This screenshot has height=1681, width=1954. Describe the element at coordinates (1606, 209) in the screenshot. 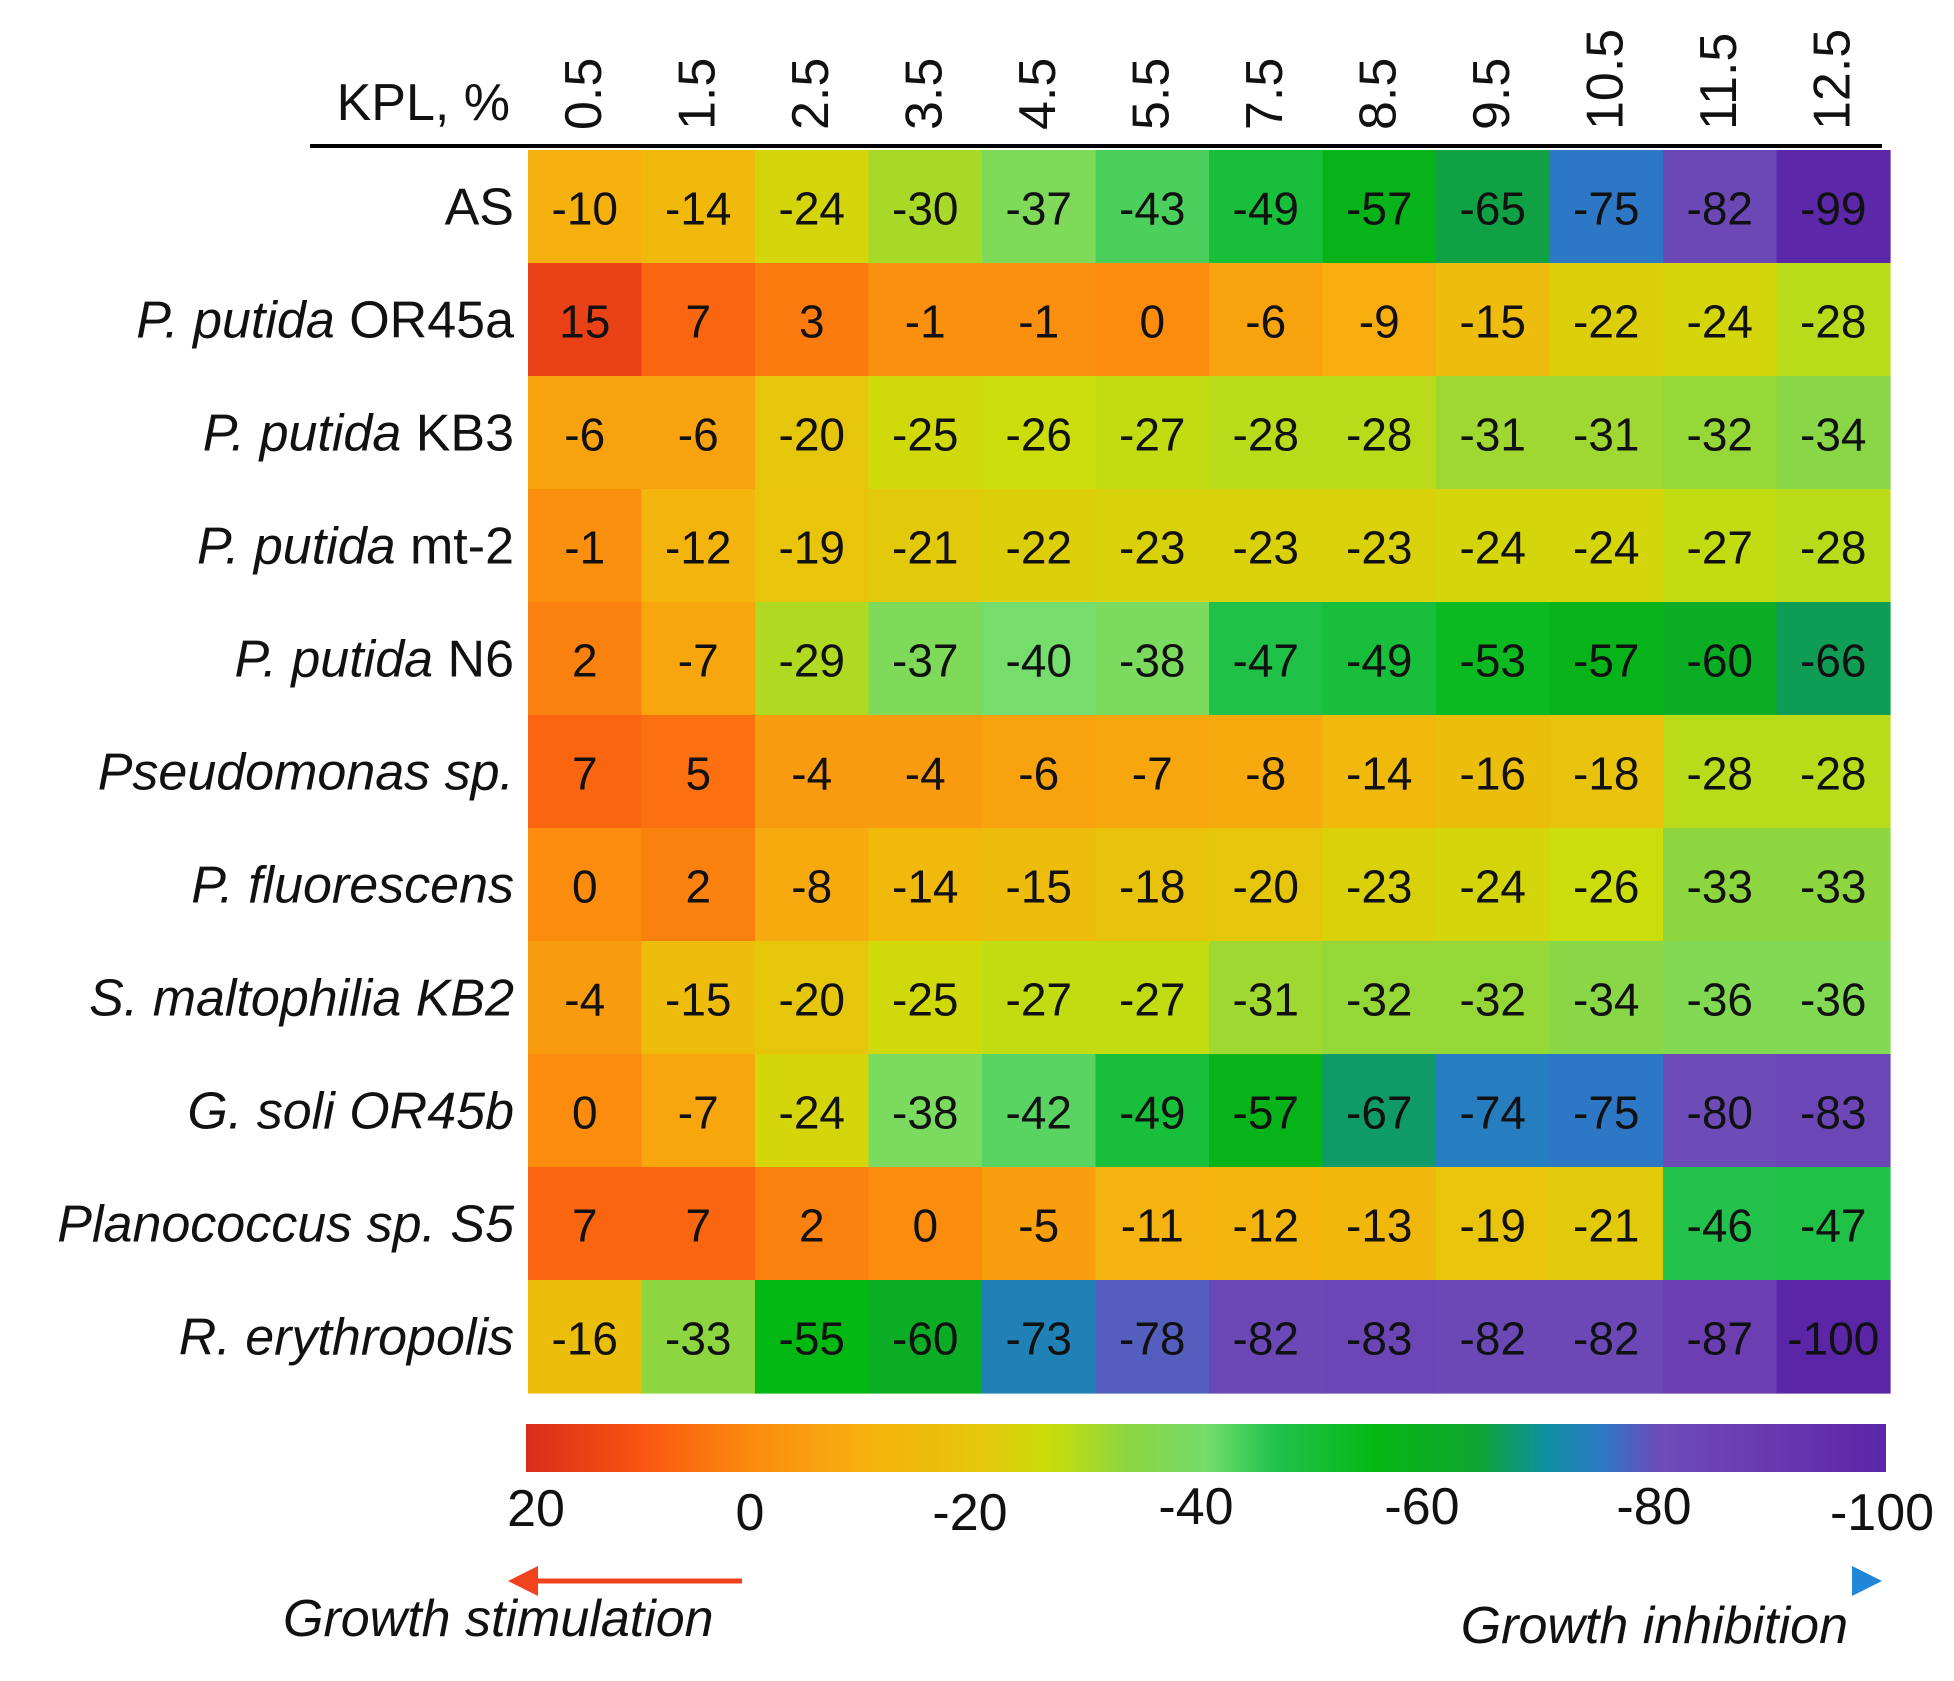

I see `cell-value-label: -75` at that location.